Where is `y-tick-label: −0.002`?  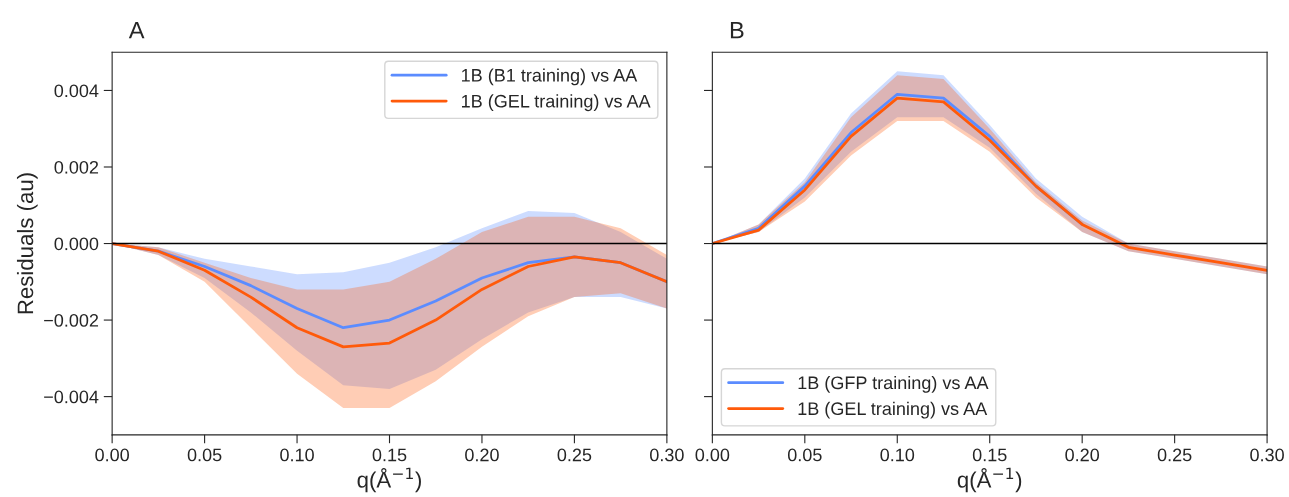
y-tick-label: −0.002 is located at coordinates (71, 320).